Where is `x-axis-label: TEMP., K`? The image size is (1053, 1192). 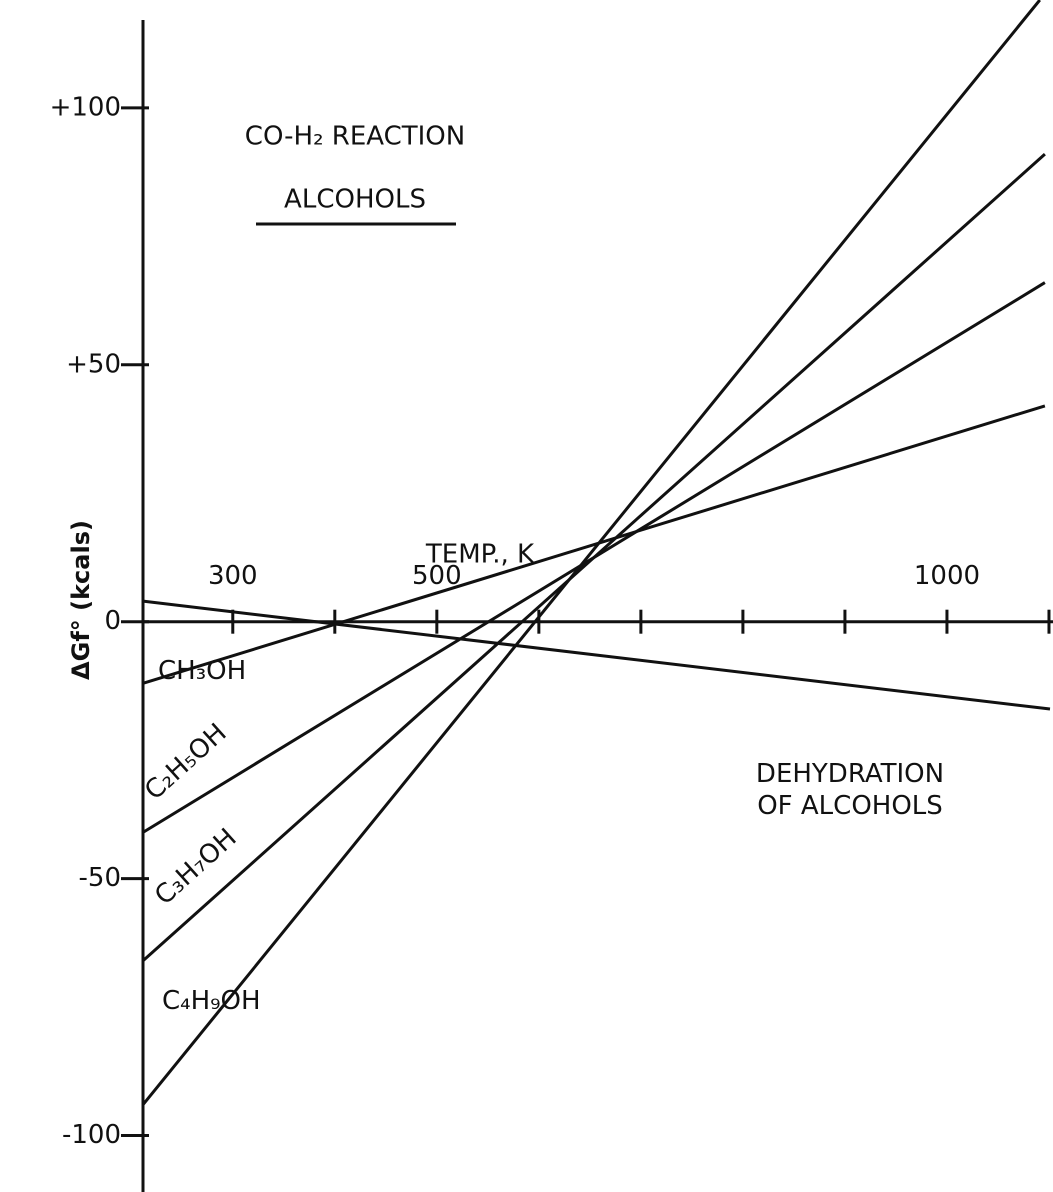 x-axis-label: TEMP., K is located at coordinates (480, 555).